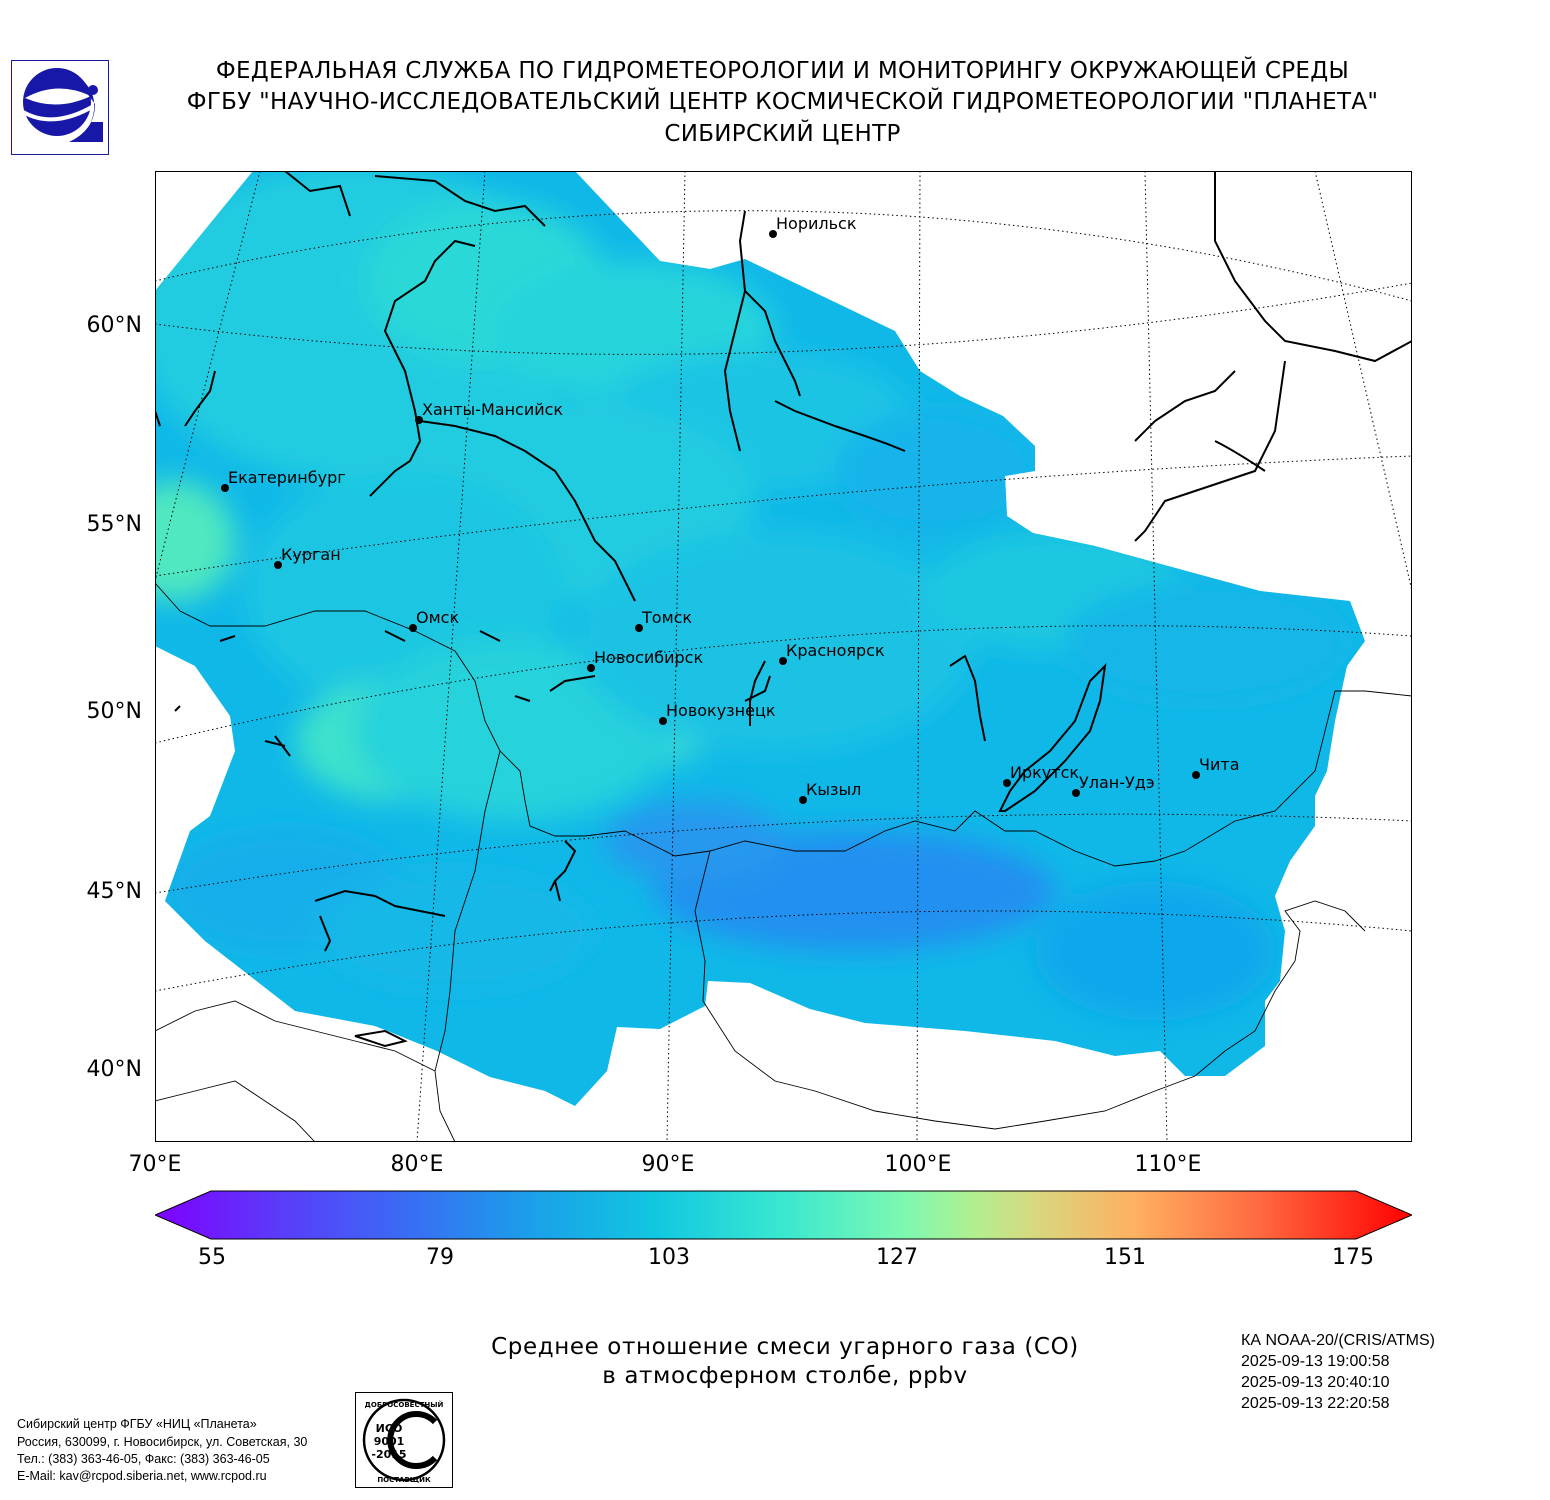 This screenshot has width=1550, height=1500. I want to click on iso-badge: ДОБРОСОВЕСТНЫЙ ИСО 9001 -2015 ПОСТАВЩИК, so click(404, 1440).